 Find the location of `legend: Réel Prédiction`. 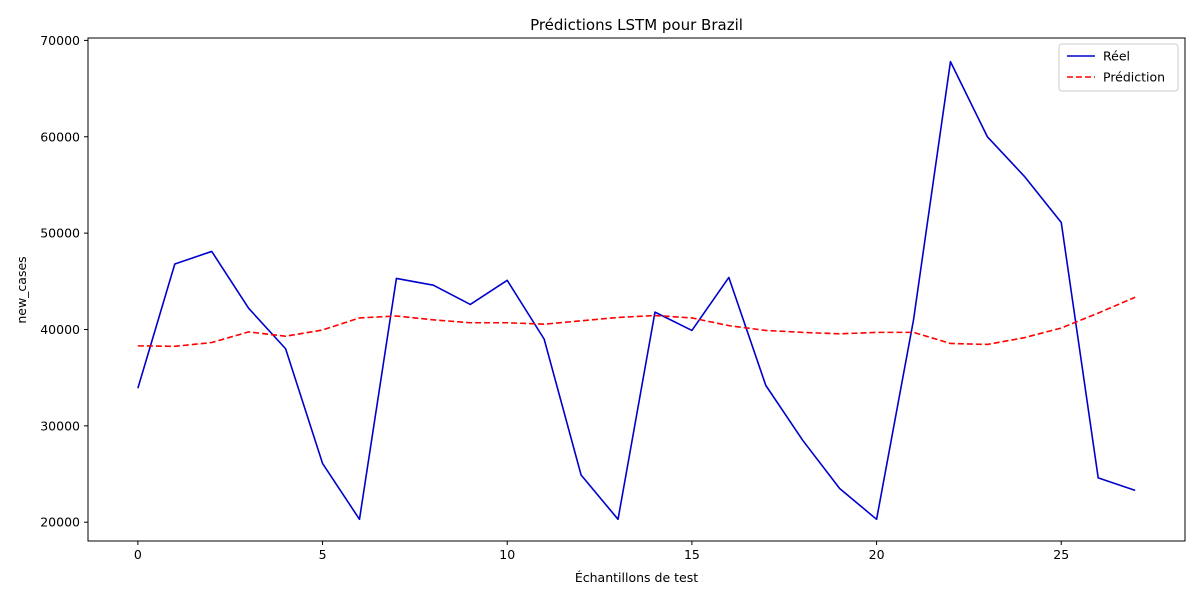

legend: Réel Prédiction is located at coordinates (1118, 67).